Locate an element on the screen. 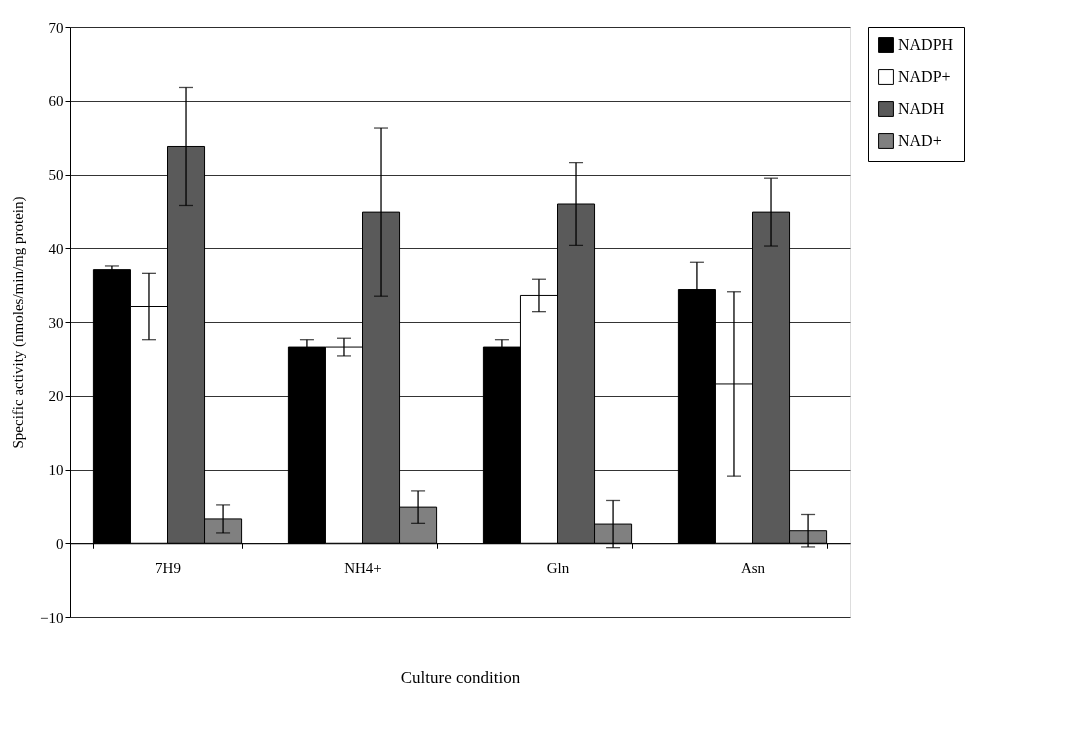 The image size is (1070, 746). x-tick-label: 7H9 is located at coordinates (168, 567).